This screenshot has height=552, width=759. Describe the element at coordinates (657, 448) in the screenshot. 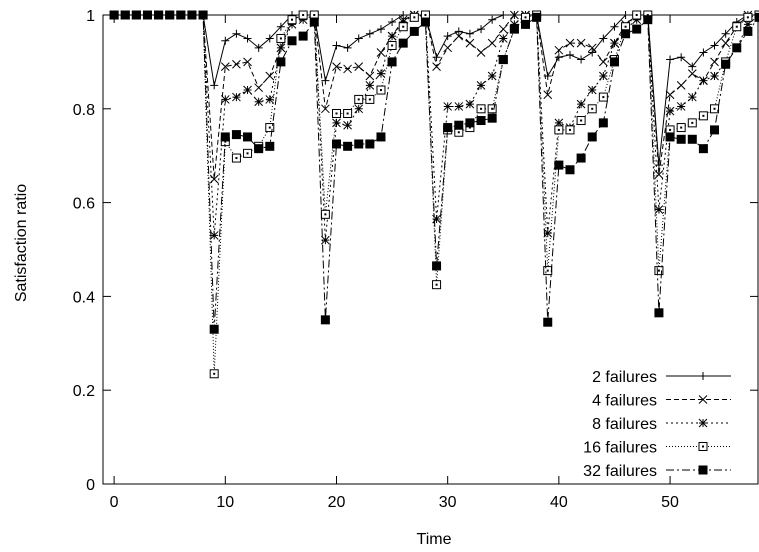

I see `legend-item: 16 failures` at that location.